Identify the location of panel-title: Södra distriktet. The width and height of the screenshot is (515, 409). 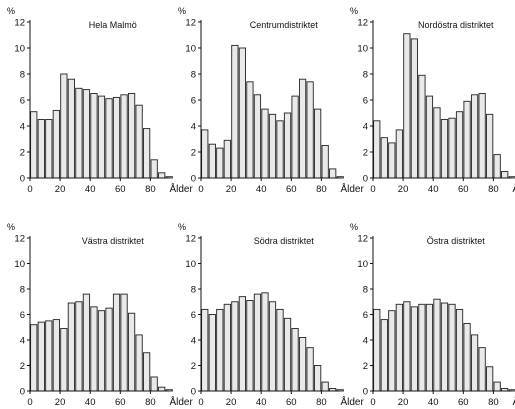
(284, 241).